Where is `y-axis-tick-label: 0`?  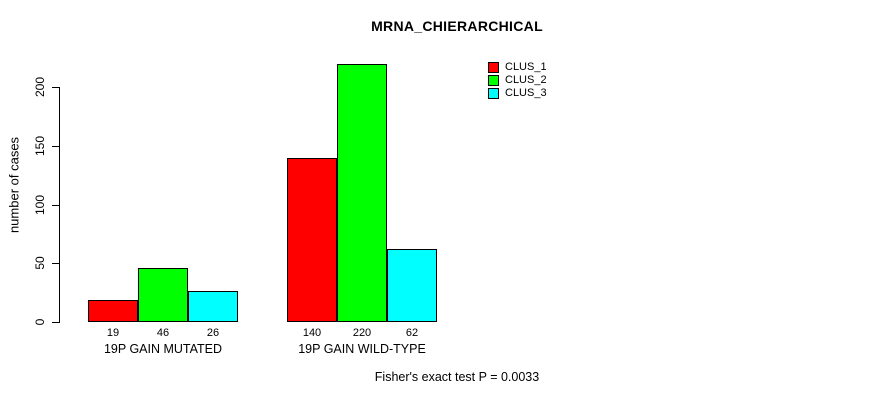
y-axis-tick-label: 0 is located at coordinates (40, 322).